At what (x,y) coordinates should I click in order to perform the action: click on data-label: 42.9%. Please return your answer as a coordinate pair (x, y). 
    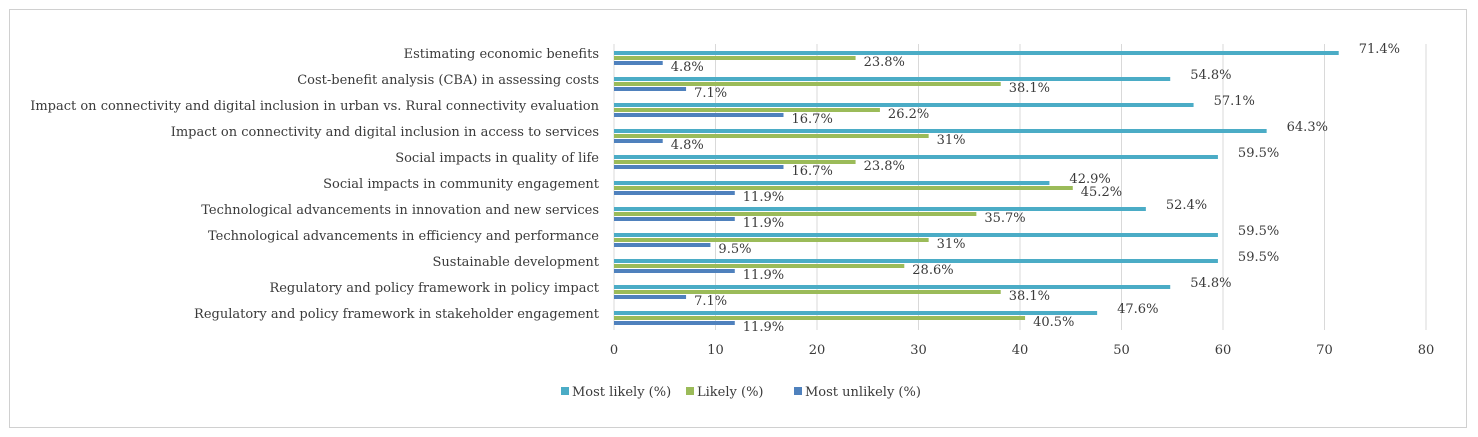
    Looking at the image, I should click on (1089, 179).